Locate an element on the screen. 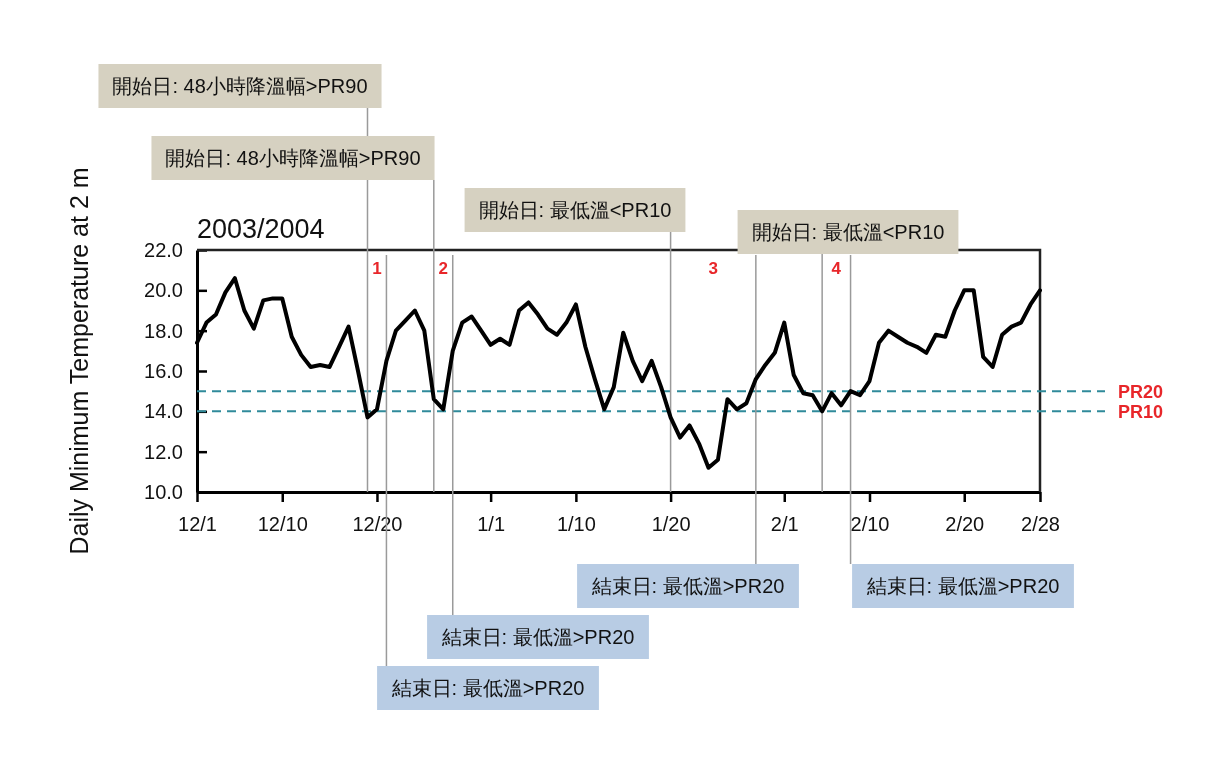  y-tick-label: 20.0 is located at coordinates (163, 290).